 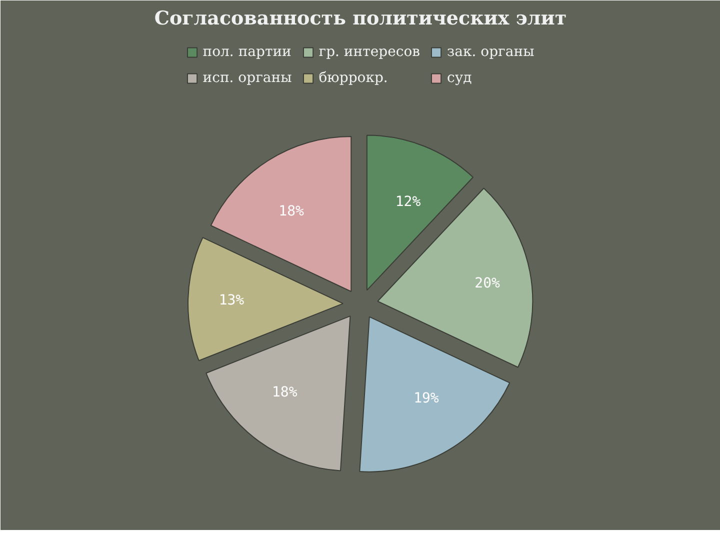 What do you see at coordinates (353, 78) in the screenshot?
I see `legend-label: бюррокр.` at bounding box center [353, 78].